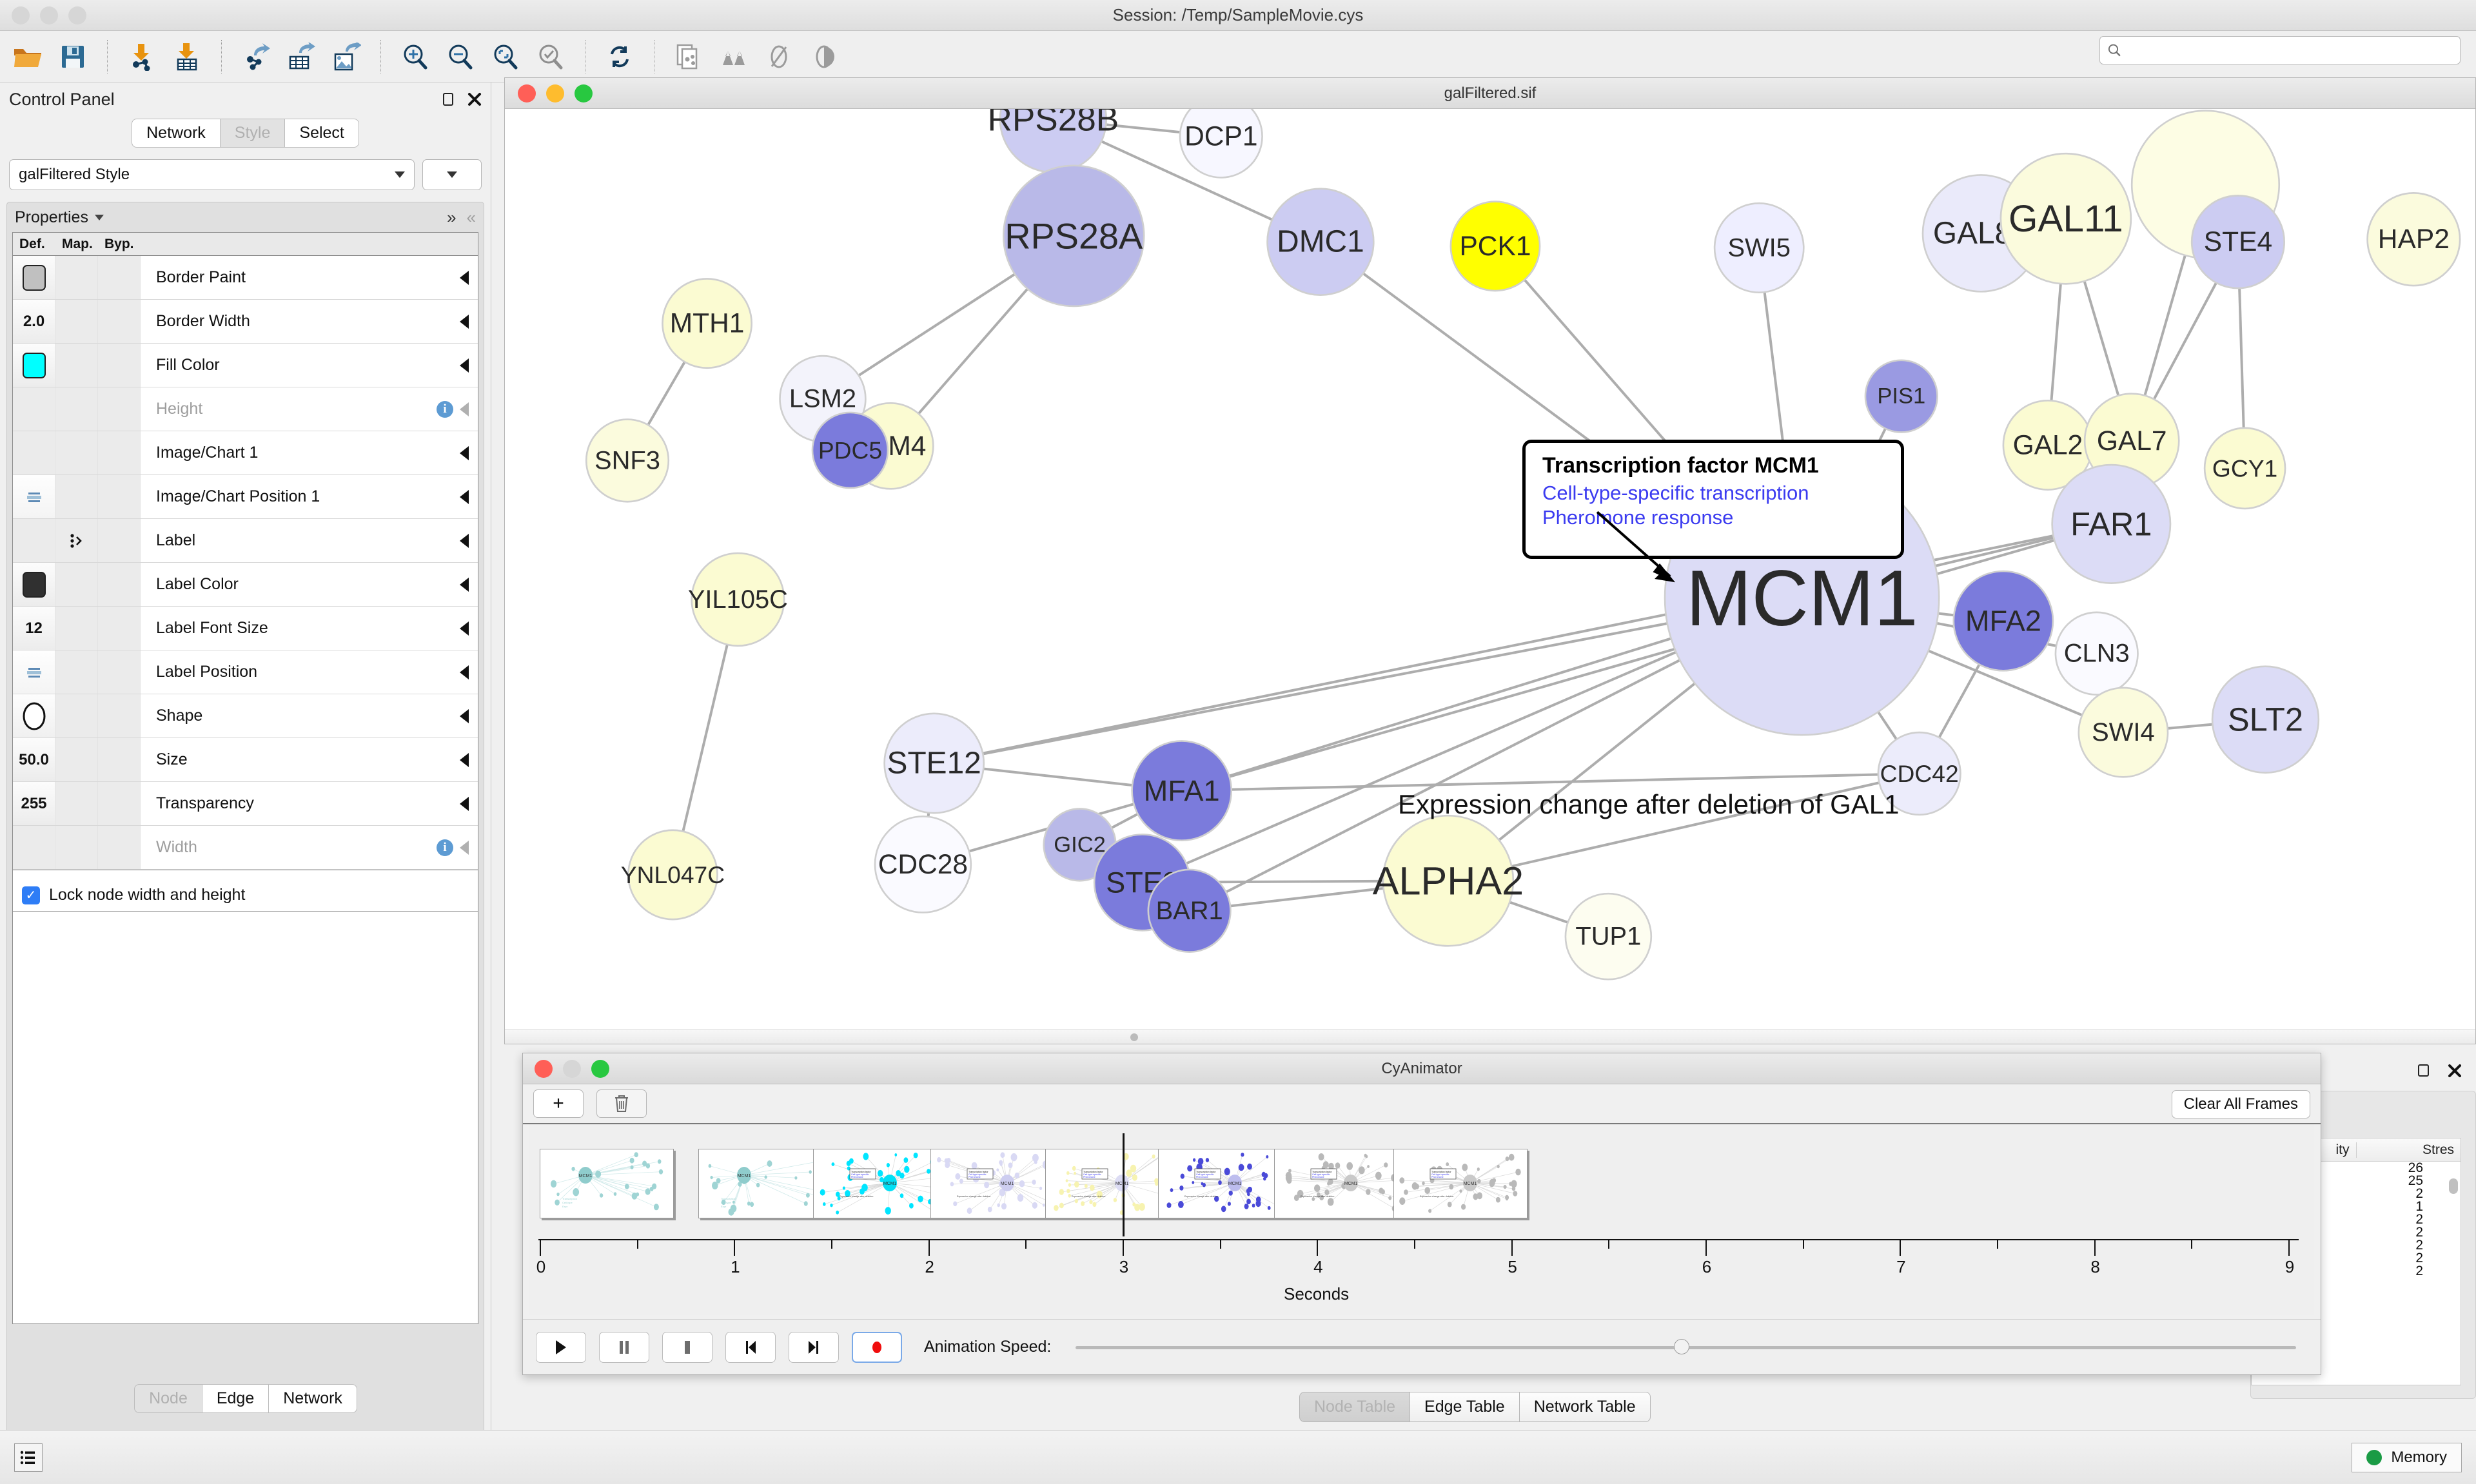  Describe the element at coordinates (245, 133) in the screenshot. I see `control-panel-tabs: Network Style Select` at that location.